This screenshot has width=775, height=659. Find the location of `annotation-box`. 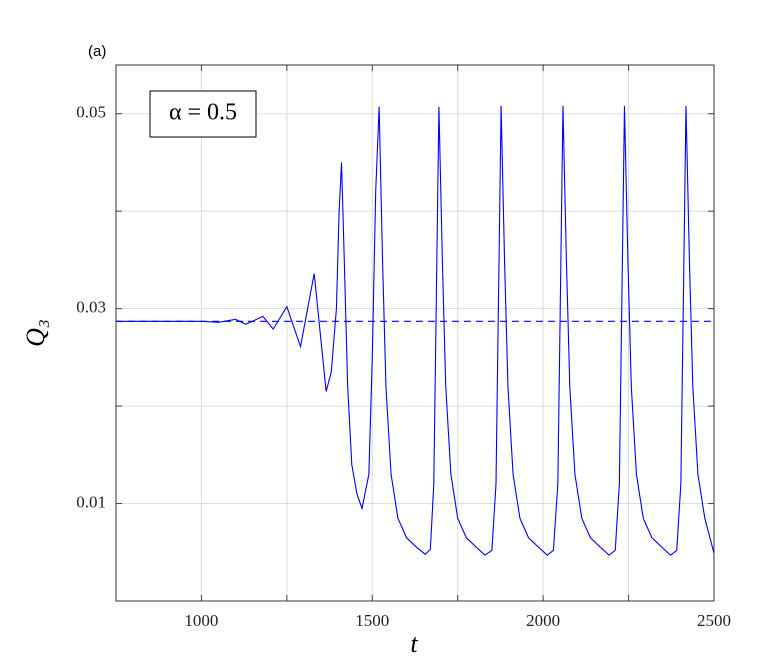

annotation-box is located at coordinates (203, 114).